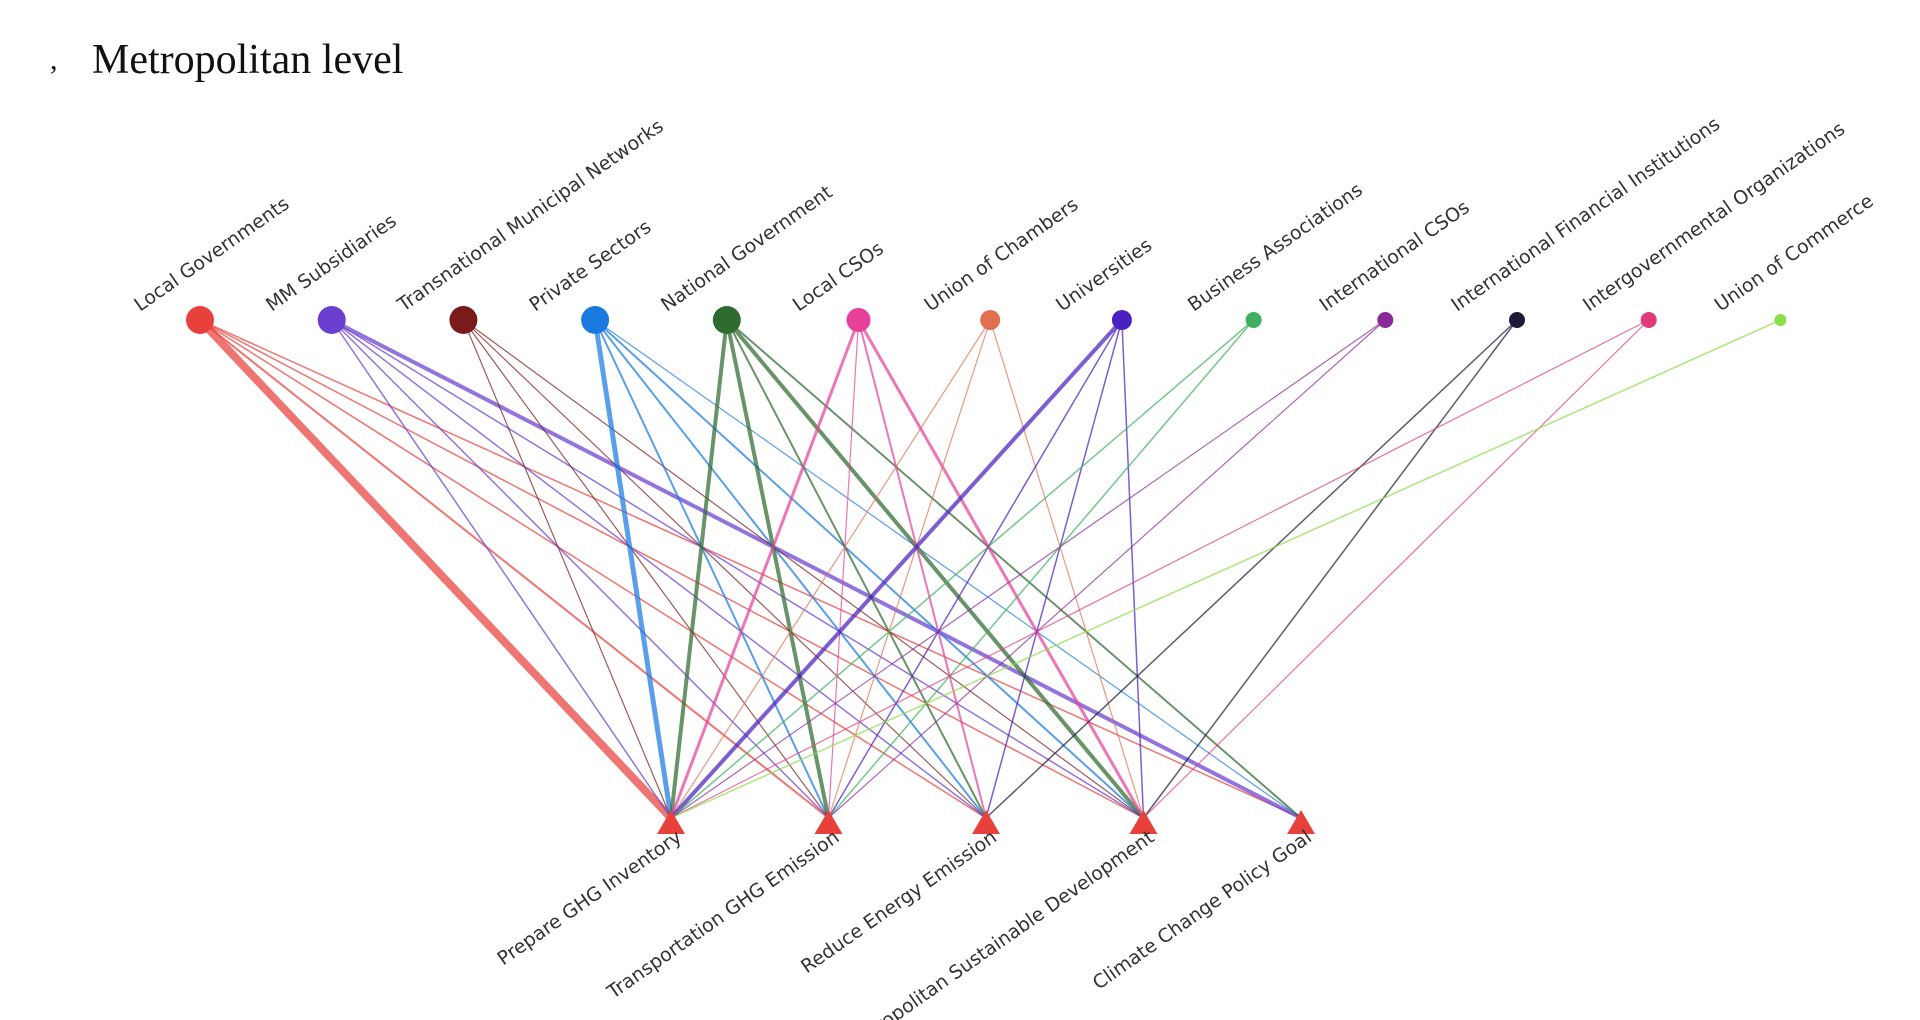  What do you see at coordinates (200, 320) in the screenshot?
I see `actor-node-local-governments` at bounding box center [200, 320].